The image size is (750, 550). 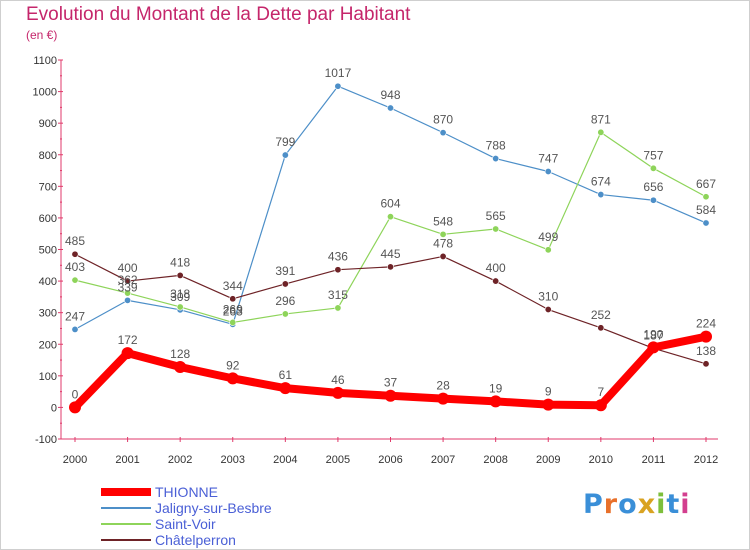 What do you see at coordinates (48, 187) in the screenshot?
I see `y-tick-label: 700` at bounding box center [48, 187].